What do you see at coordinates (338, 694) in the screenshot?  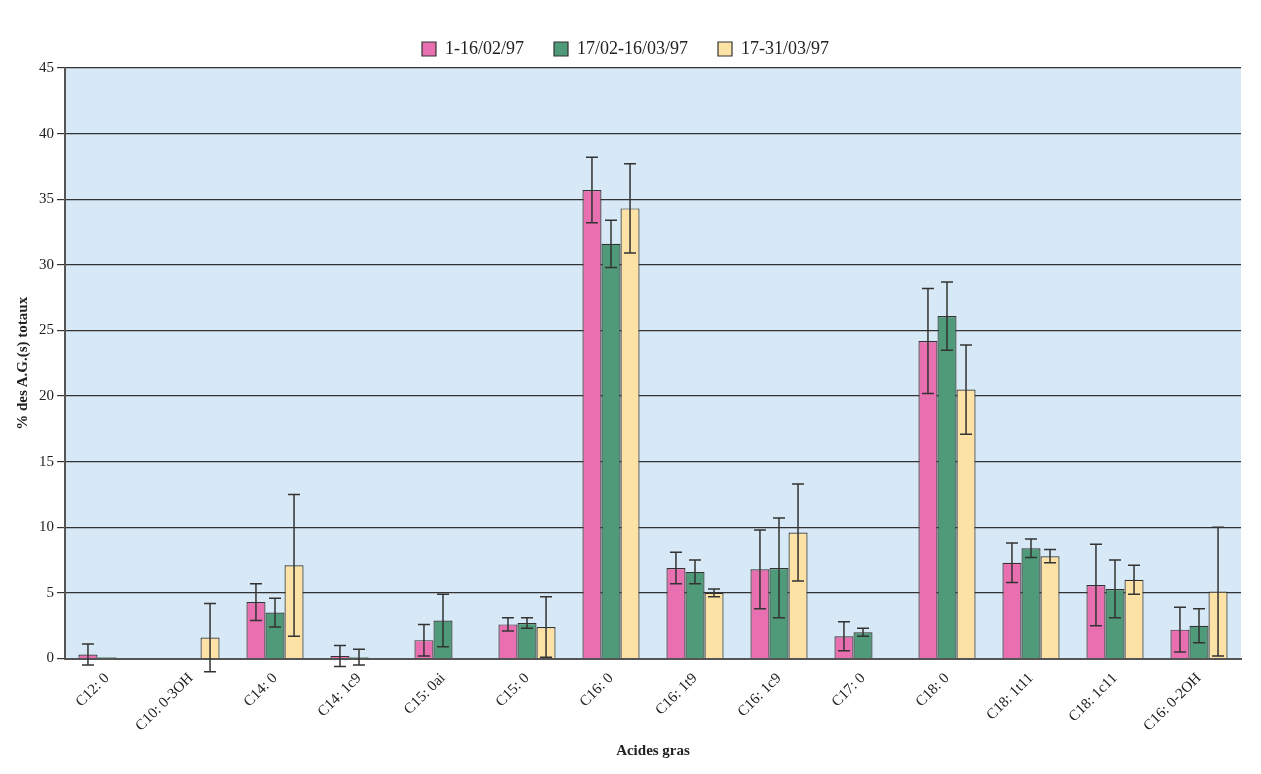 I see `x-tick-label: C14: 1c9` at bounding box center [338, 694].